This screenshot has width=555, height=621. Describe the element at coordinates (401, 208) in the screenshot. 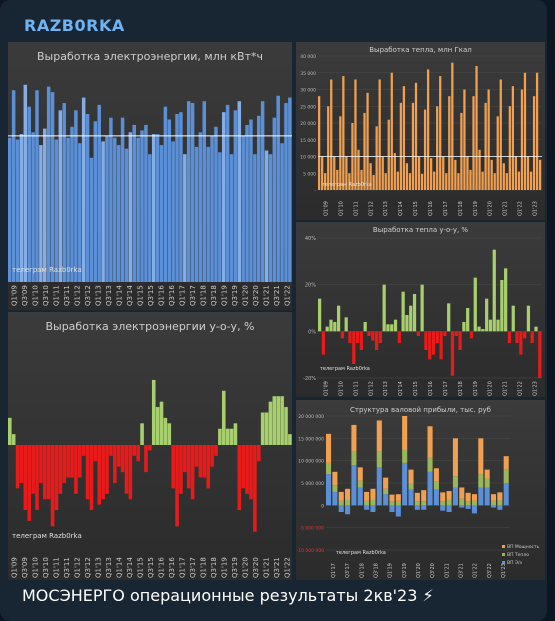

I see `x-tick-label: Q1'14` at that location.